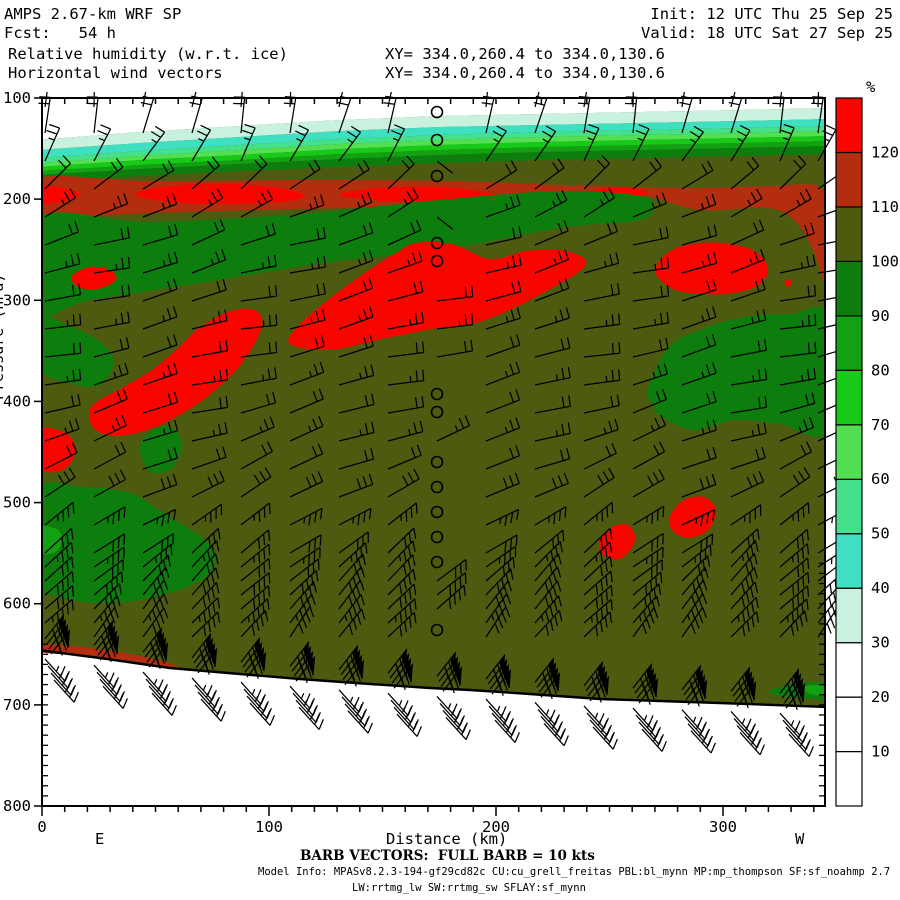 The height and width of the screenshot is (900, 900). I want to click on svg-text: 700, so click(17, 705).